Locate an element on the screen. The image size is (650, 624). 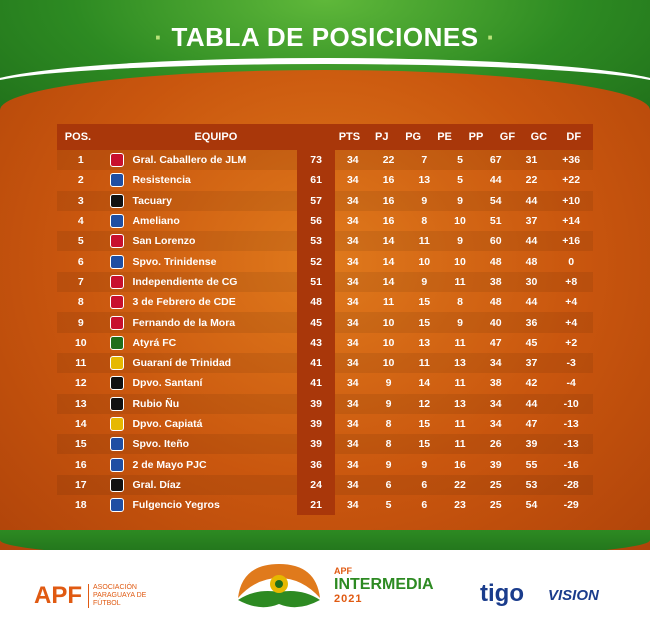
cell-pts: 57 is located at coordinates (316, 200).